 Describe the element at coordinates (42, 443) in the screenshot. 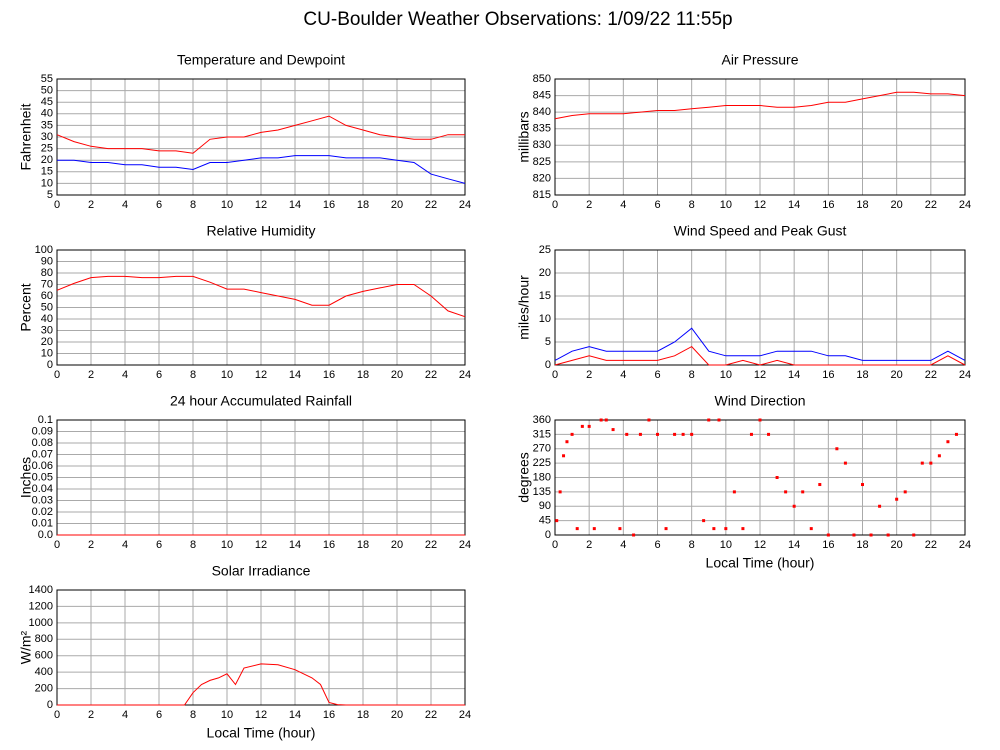

I see `y-tick-label: 0.08` at that location.